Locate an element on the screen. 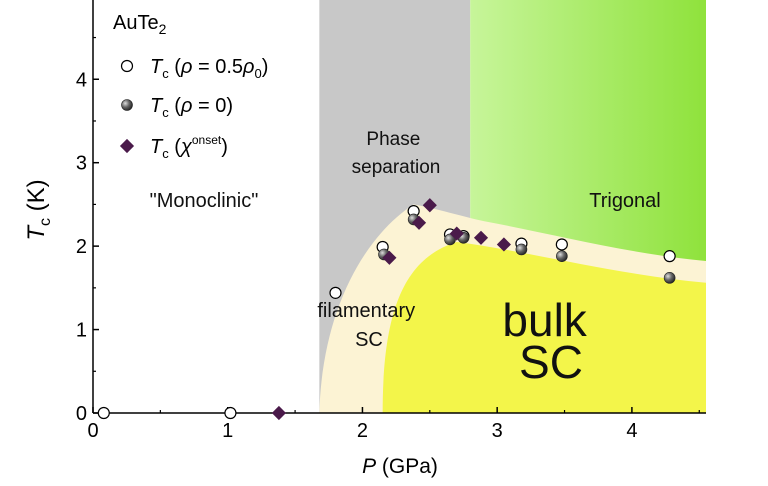 The image size is (768, 486). region-label-filamentary-sc: filamentary SC is located at coordinates (368, 325).